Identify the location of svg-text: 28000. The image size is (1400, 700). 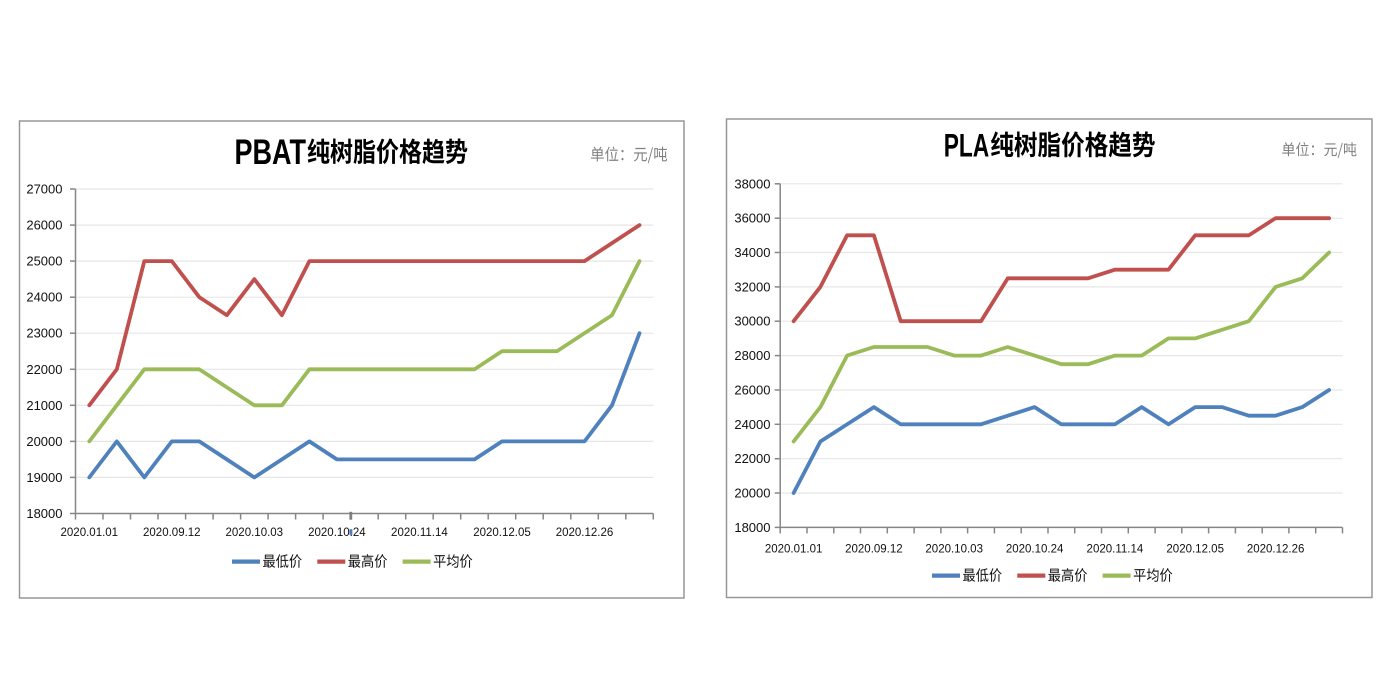
(752, 355).